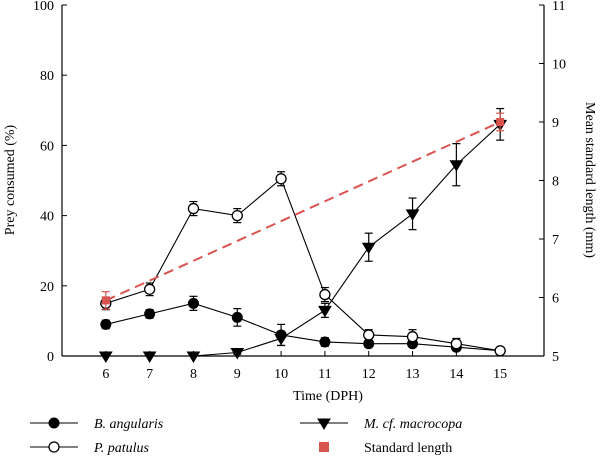  What do you see at coordinates (129, 424) in the screenshot?
I see `legend-label: B. angularis` at bounding box center [129, 424].